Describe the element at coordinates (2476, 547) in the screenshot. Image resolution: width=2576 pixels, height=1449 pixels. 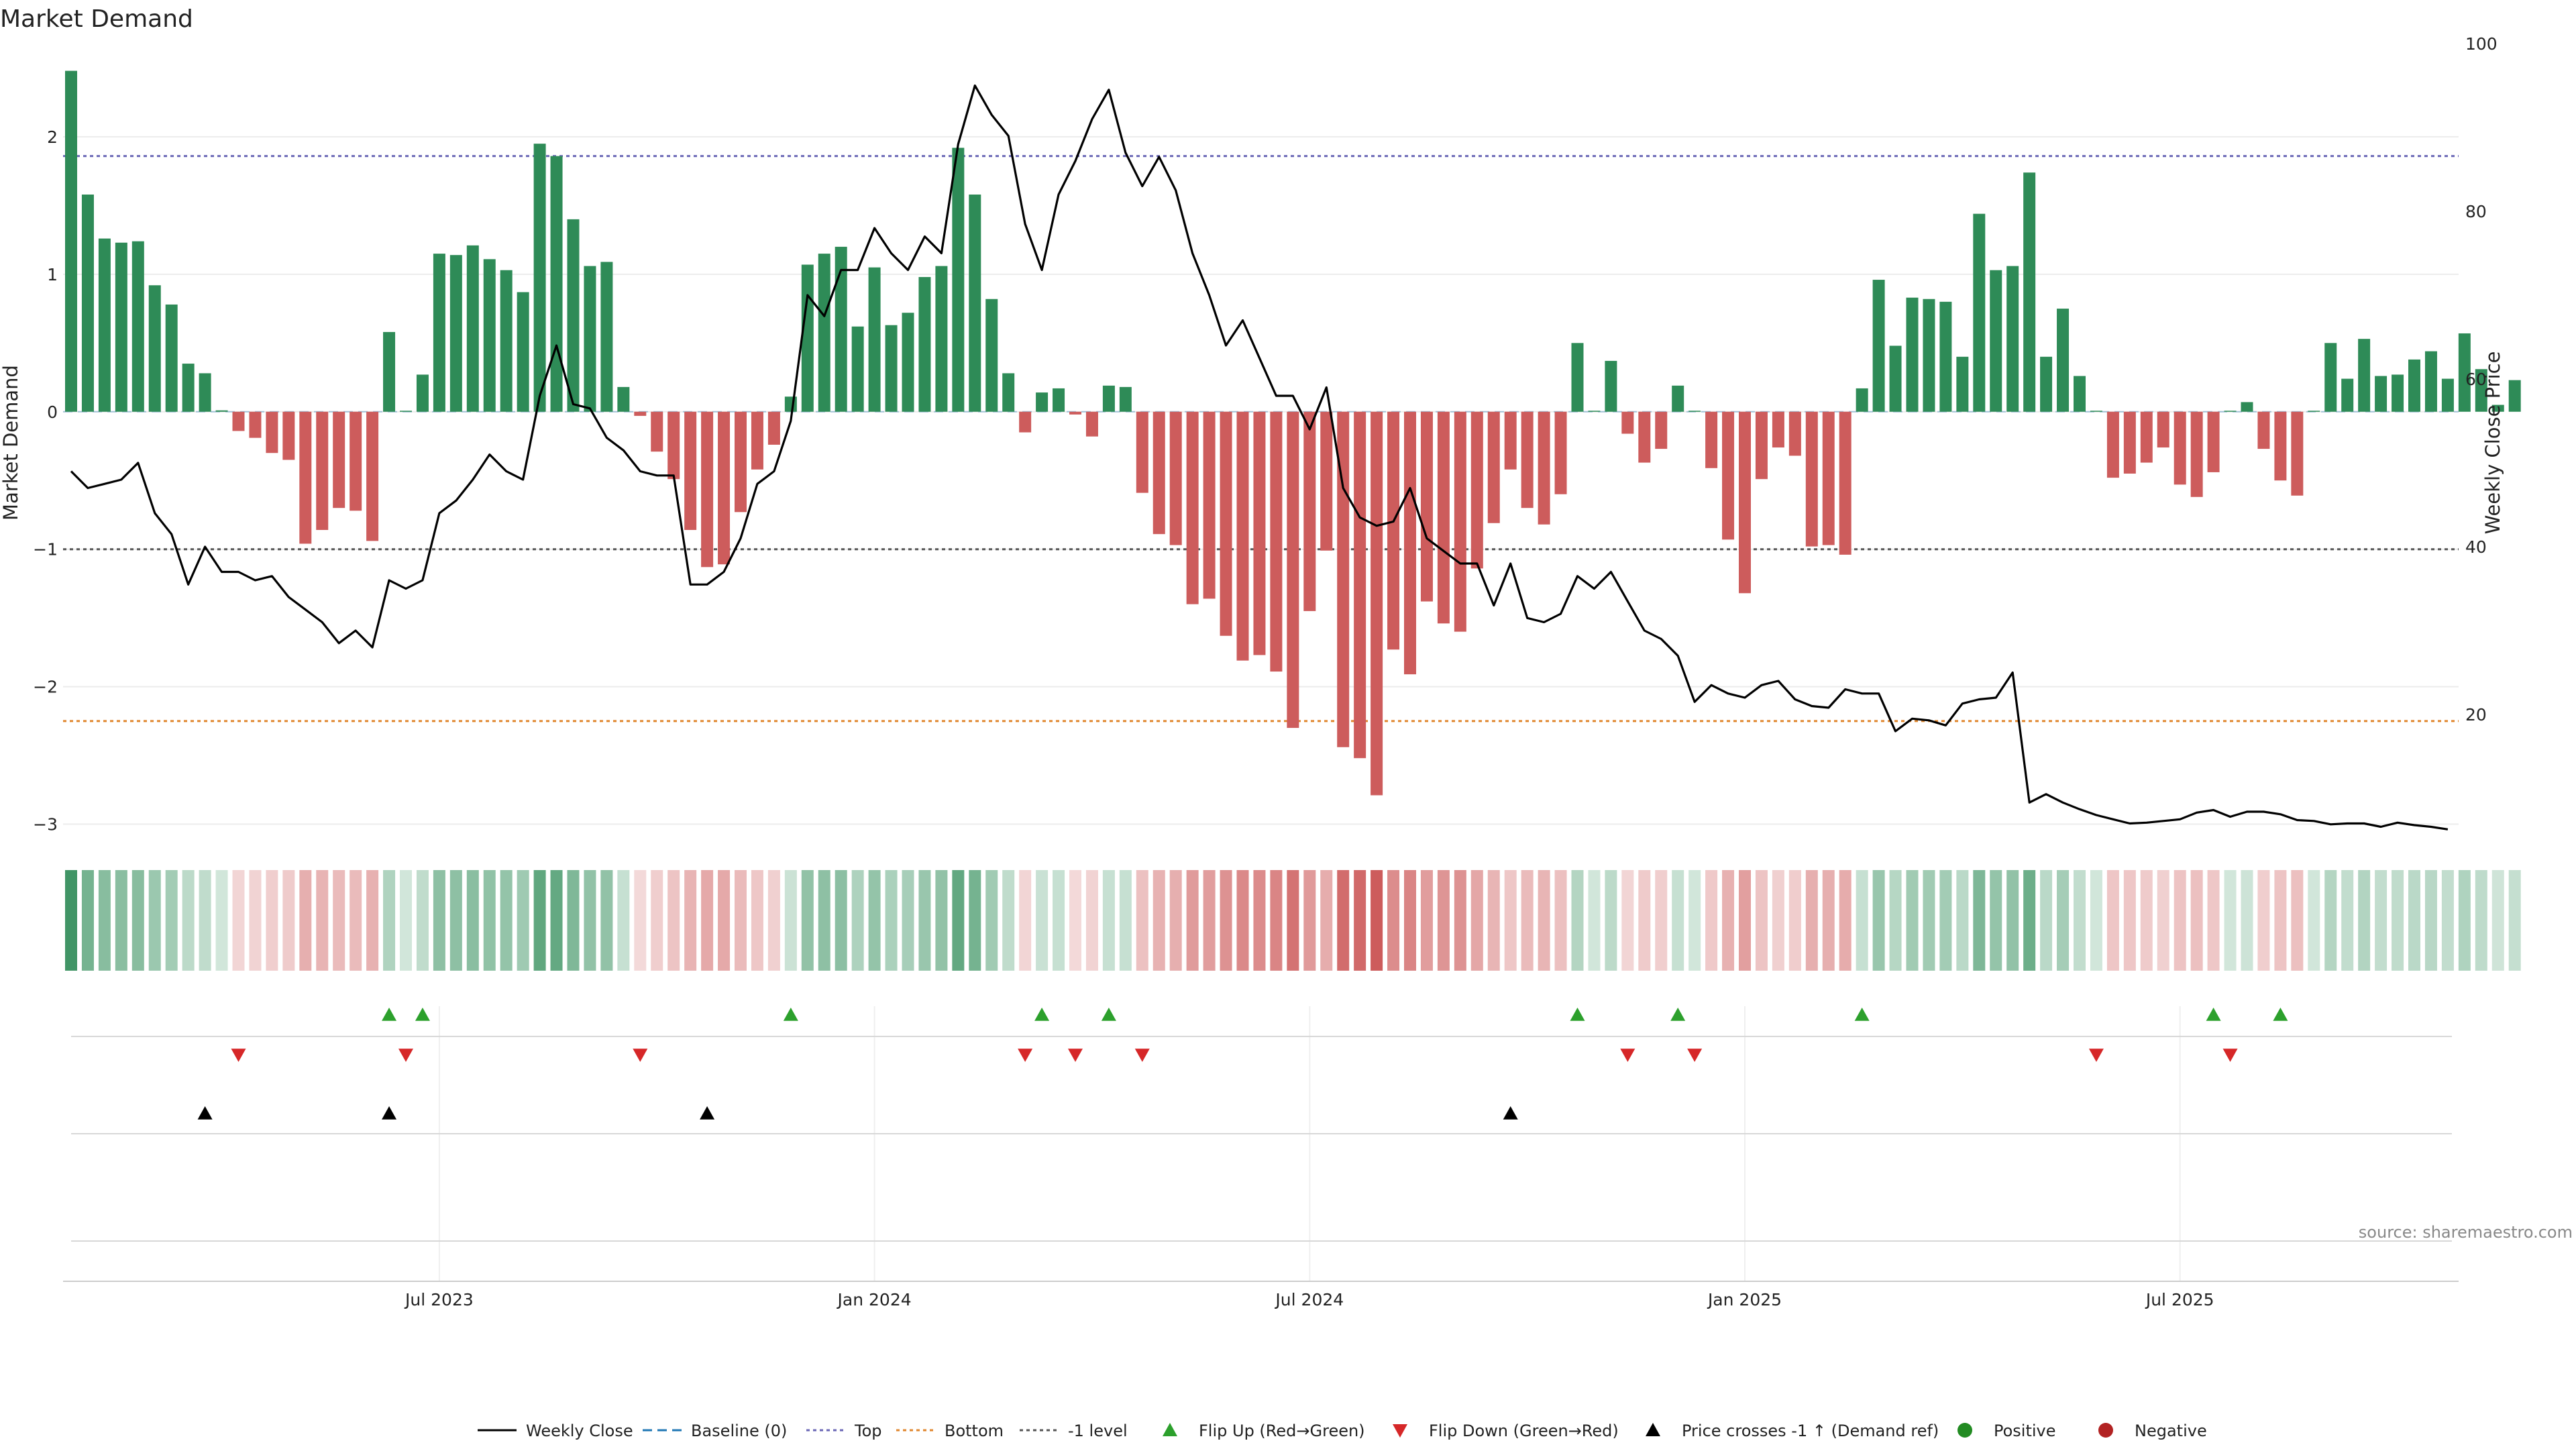
I see `y2-tick-label: 40` at that location.